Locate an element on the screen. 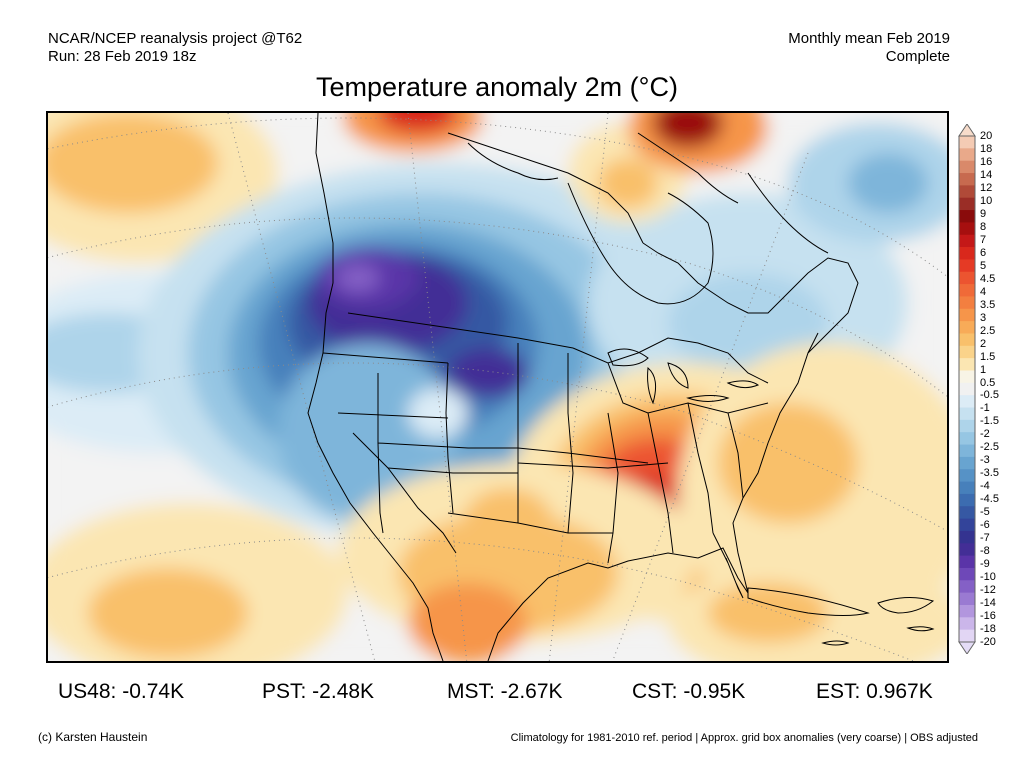  colorbar is located at coordinates (967, 389).